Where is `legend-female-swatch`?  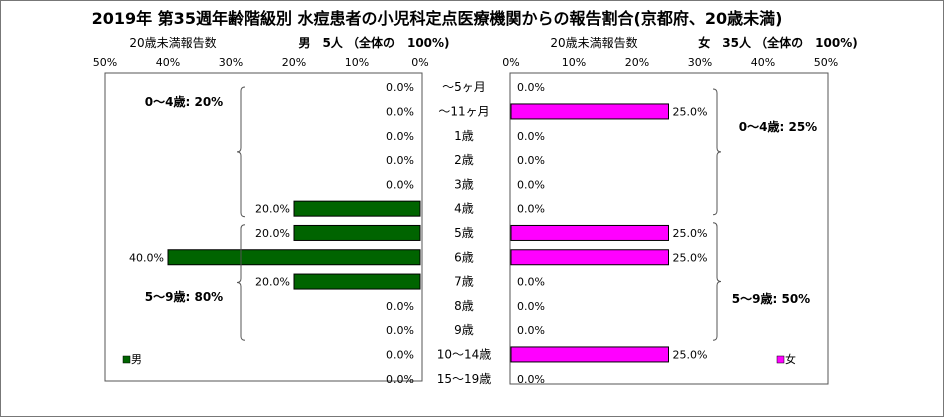
legend-female-swatch is located at coordinates (780, 359).